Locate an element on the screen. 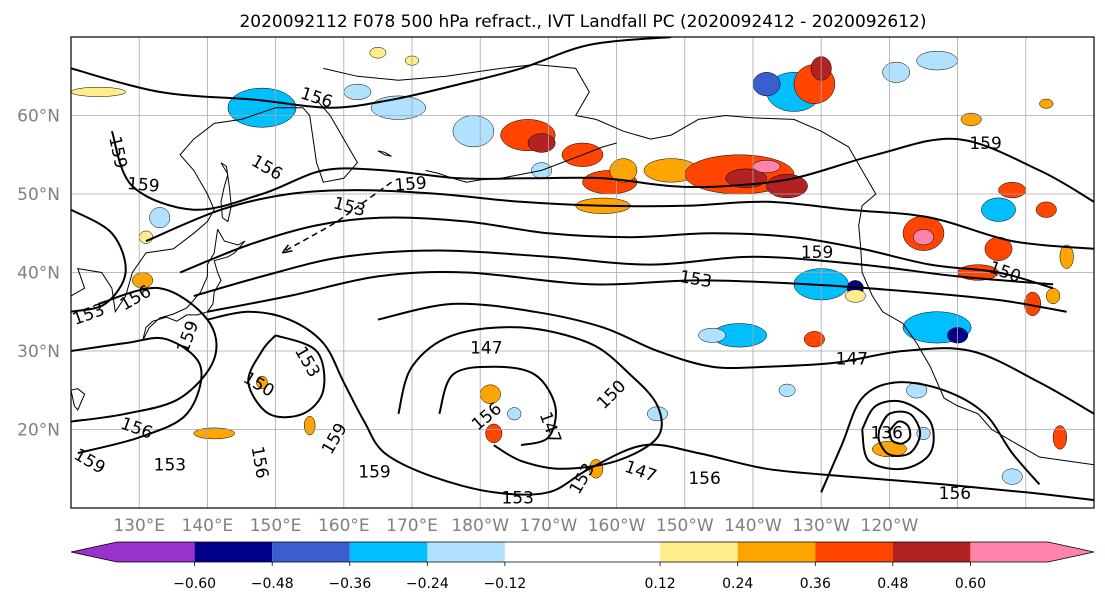  longitude-tick-label: 180°W is located at coordinates (480, 526).